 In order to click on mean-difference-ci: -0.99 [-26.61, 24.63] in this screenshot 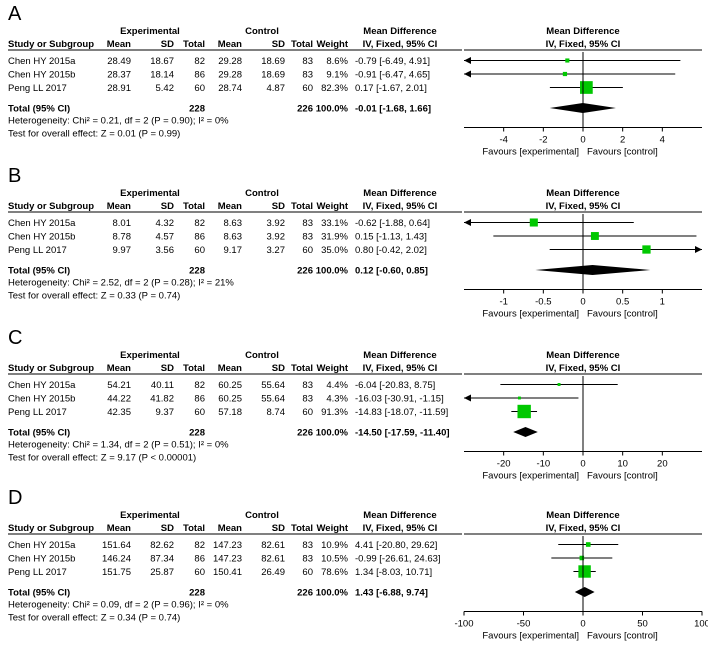, I will do `click(398, 559)`.